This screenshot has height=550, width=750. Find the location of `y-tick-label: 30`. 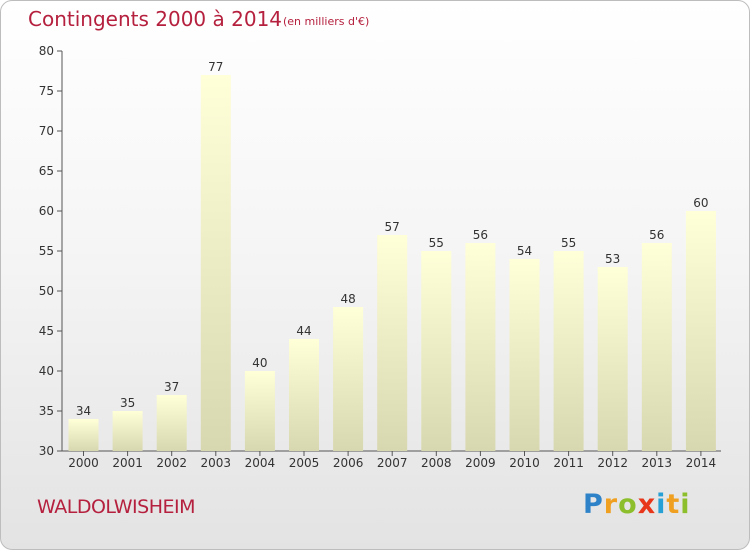

y-tick-label: 30 is located at coordinates (46, 451).